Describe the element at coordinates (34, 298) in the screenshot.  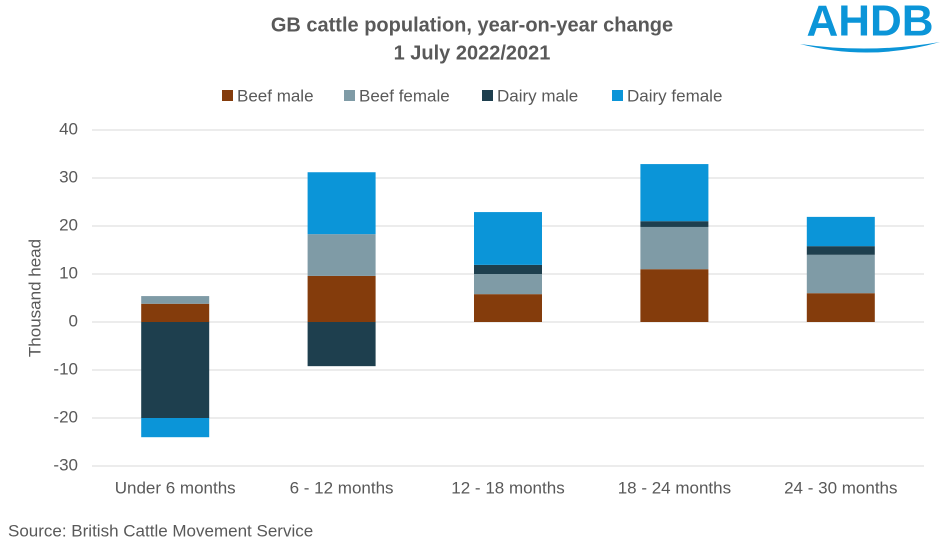
I see `y-axis-label: Thousand head` at that location.